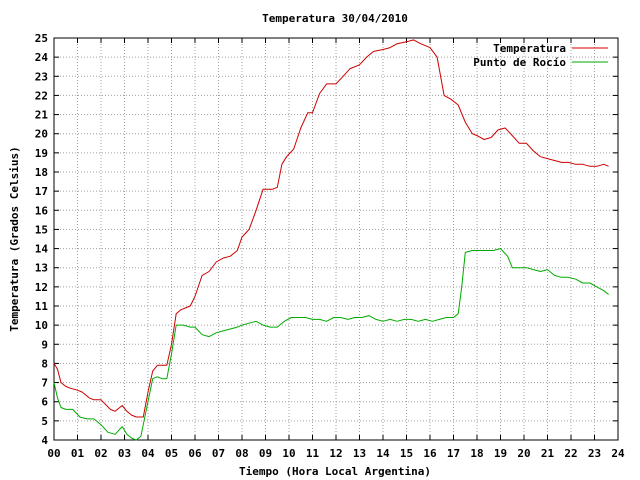 The height and width of the screenshot is (480, 640). What do you see at coordinates (618, 453) in the screenshot?
I see `x-tick-label: 24` at bounding box center [618, 453].